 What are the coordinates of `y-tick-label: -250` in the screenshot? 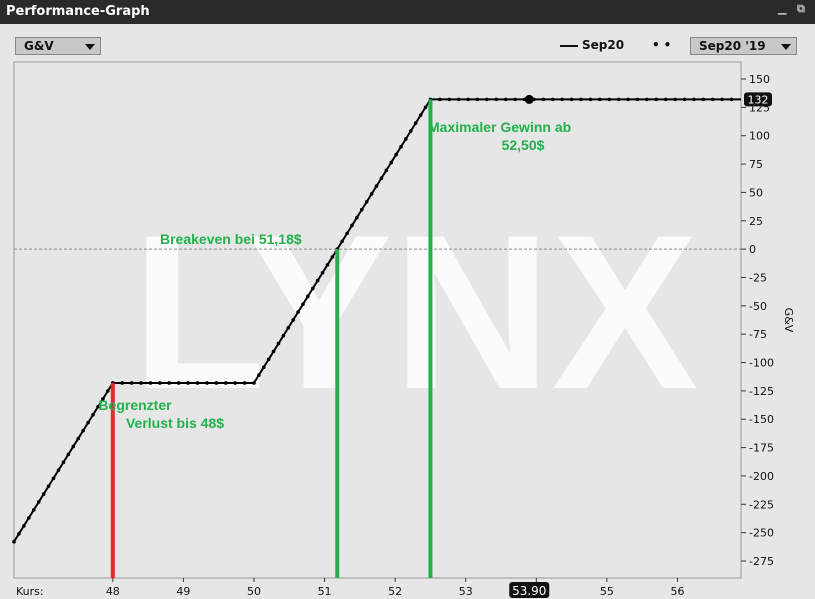 It's located at (761, 533).